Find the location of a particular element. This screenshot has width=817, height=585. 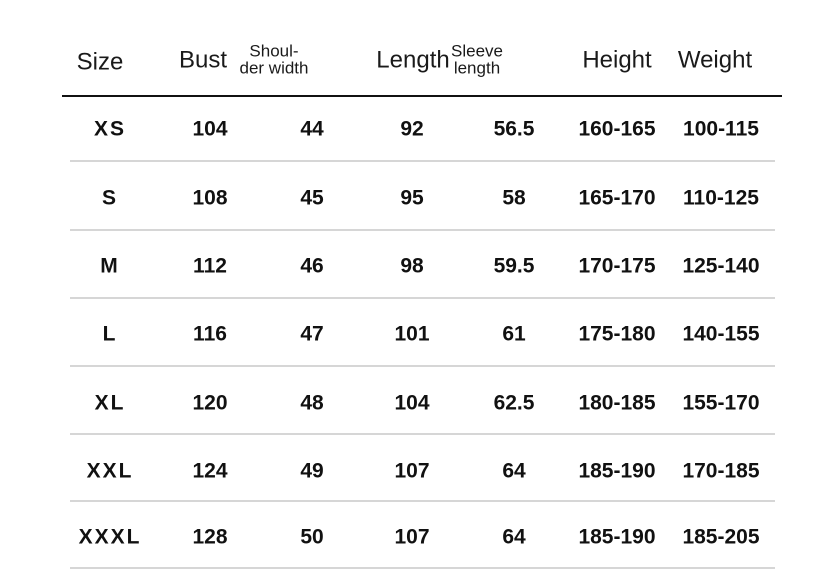

header-cell: Bust is located at coordinates (203, 59).